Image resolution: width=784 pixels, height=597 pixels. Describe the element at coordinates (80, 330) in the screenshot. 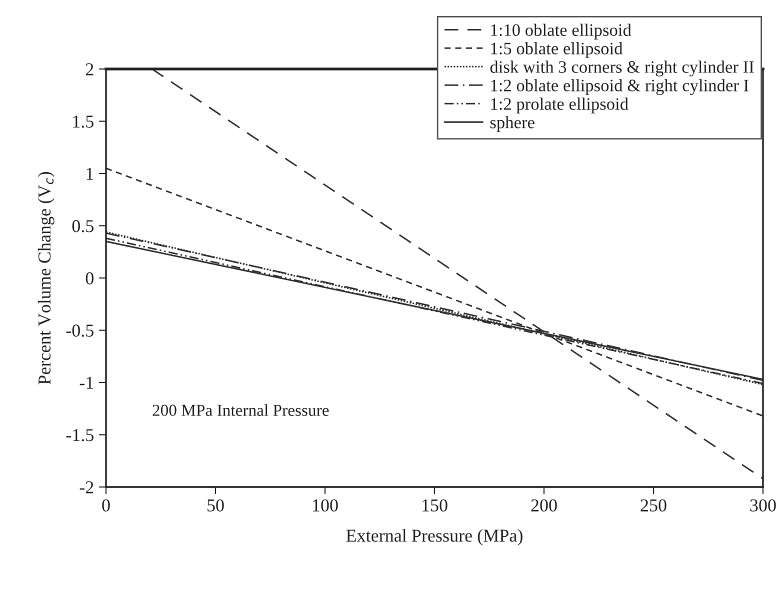

I see `y-tick-label: -0.5` at that location.